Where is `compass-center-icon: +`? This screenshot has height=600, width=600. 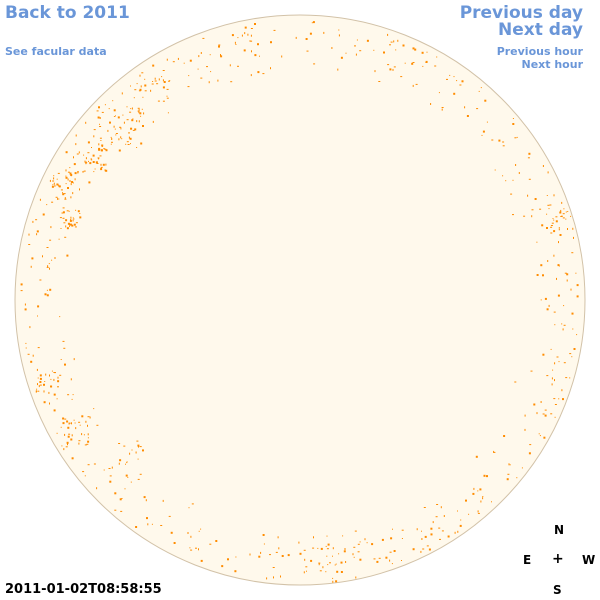 compass-center-icon: + is located at coordinates (558, 559).